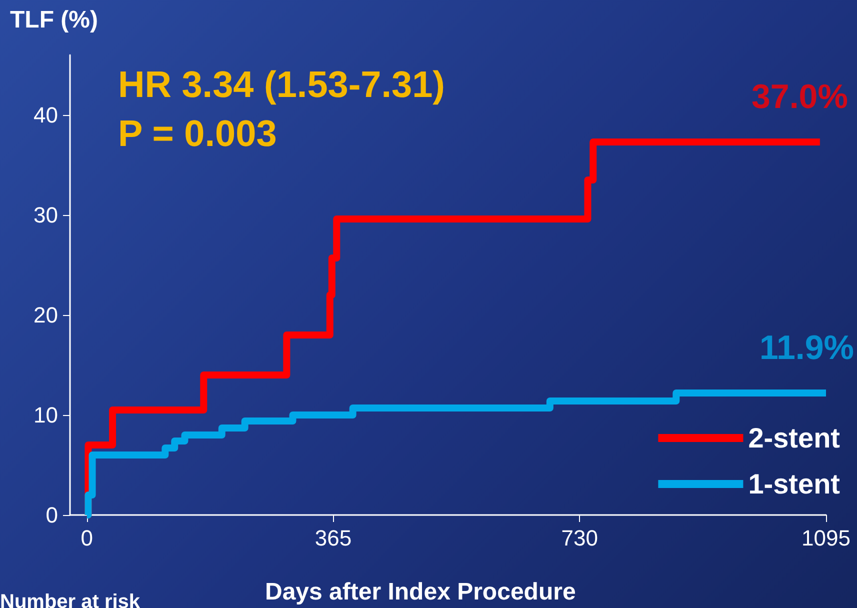 The height and width of the screenshot is (608, 857). I want to click on annotation: 11.9%, so click(806, 348).